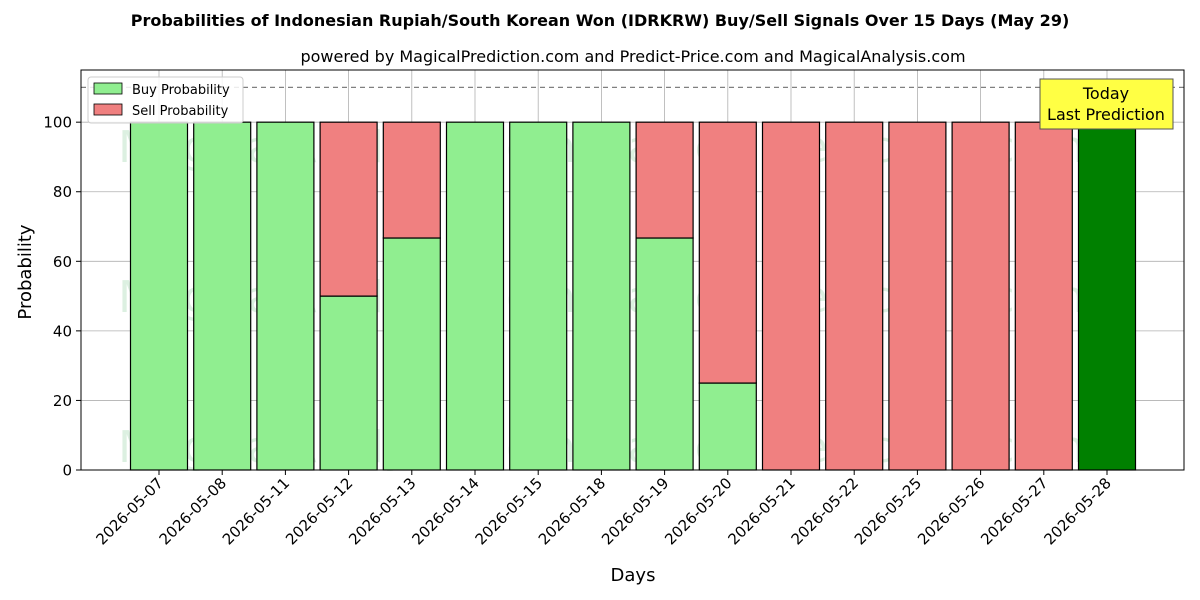 The height and width of the screenshot is (600, 1200). Describe the element at coordinates (445, 511) in the screenshot. I see `x-tick-label: 2026-05-14` at that location.